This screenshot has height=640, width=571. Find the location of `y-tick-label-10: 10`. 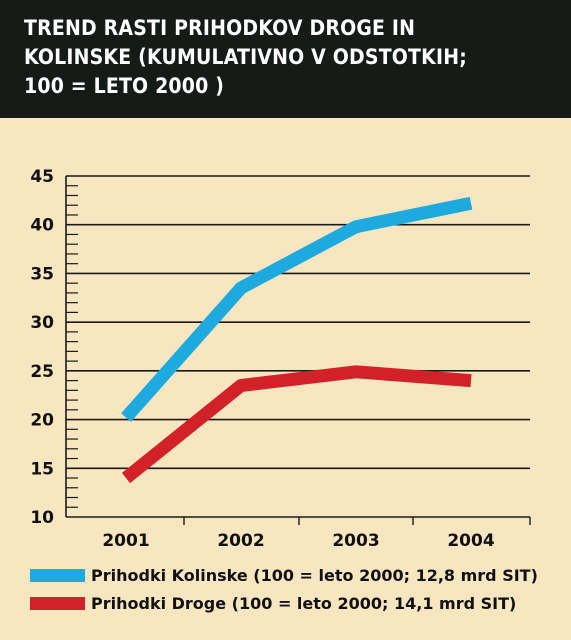

y-tick-label-10: 10 is located at coordinates (42, 518).